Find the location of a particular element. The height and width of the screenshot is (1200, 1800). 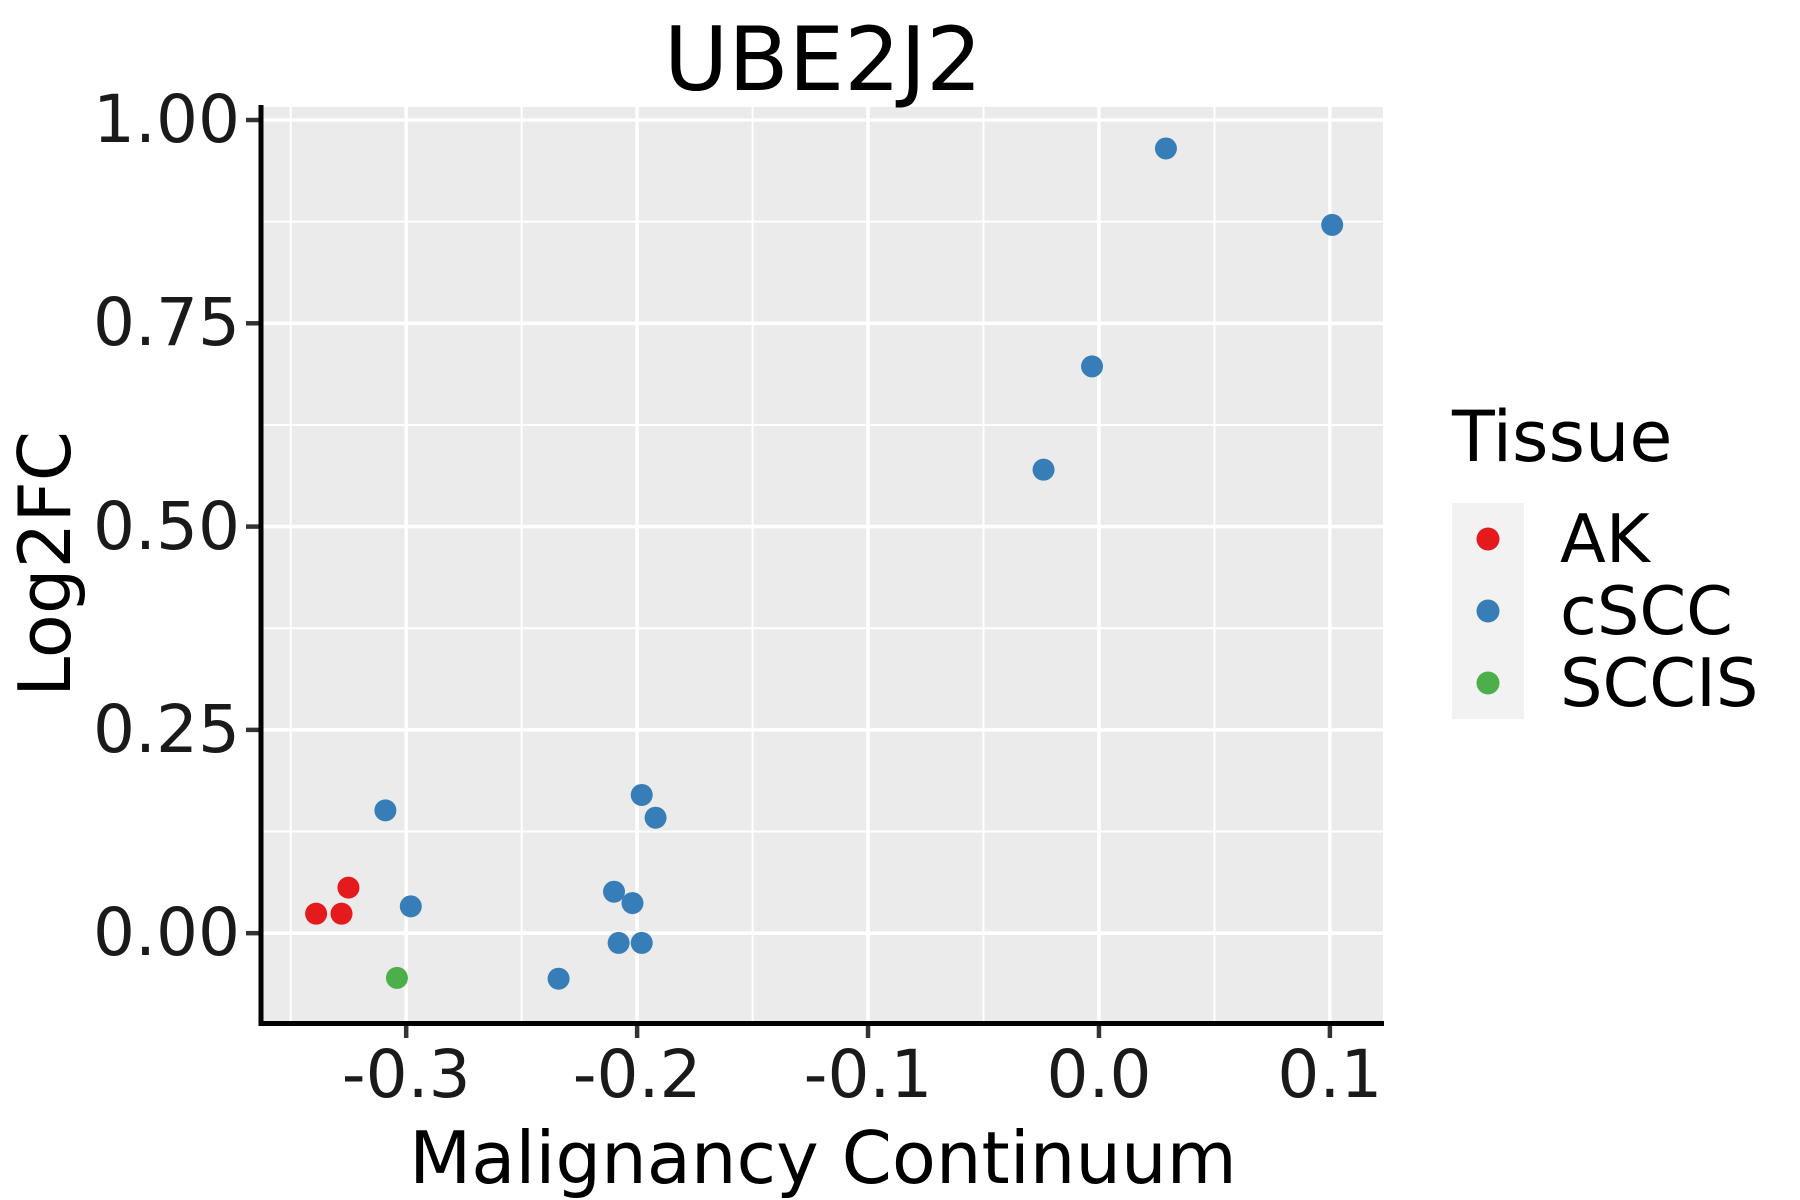

legend-item-ak: AK is located at coordinates (1605, 539).